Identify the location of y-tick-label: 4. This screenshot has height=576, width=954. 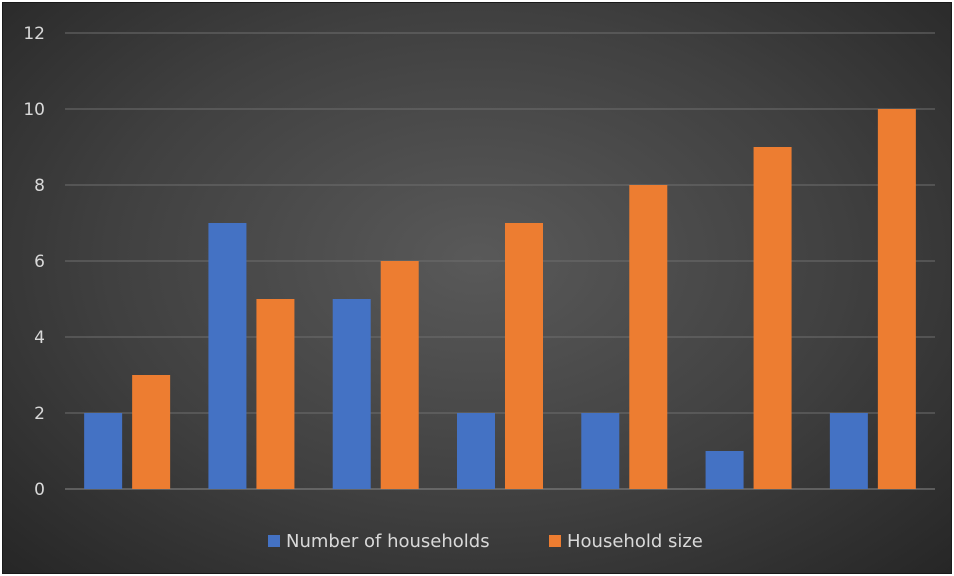
(39, 338).